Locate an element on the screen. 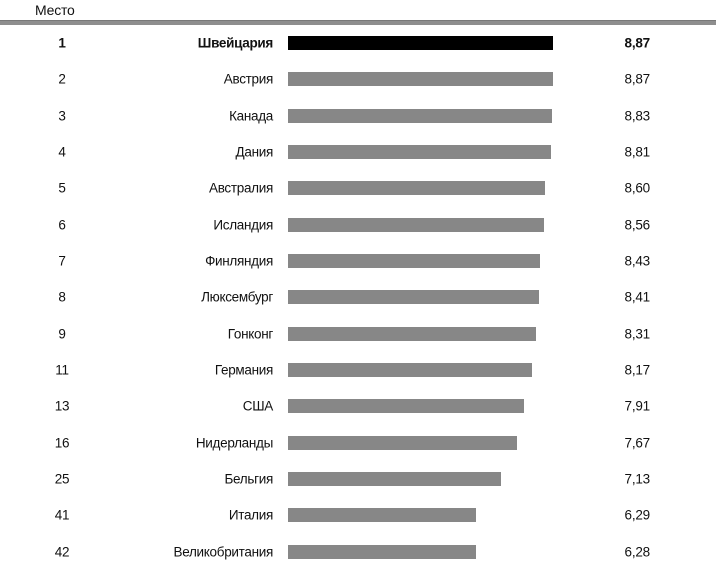 The width and height of the screenshot is (716, 570). rank-column-header: Место is located at coordinates (55, 10).